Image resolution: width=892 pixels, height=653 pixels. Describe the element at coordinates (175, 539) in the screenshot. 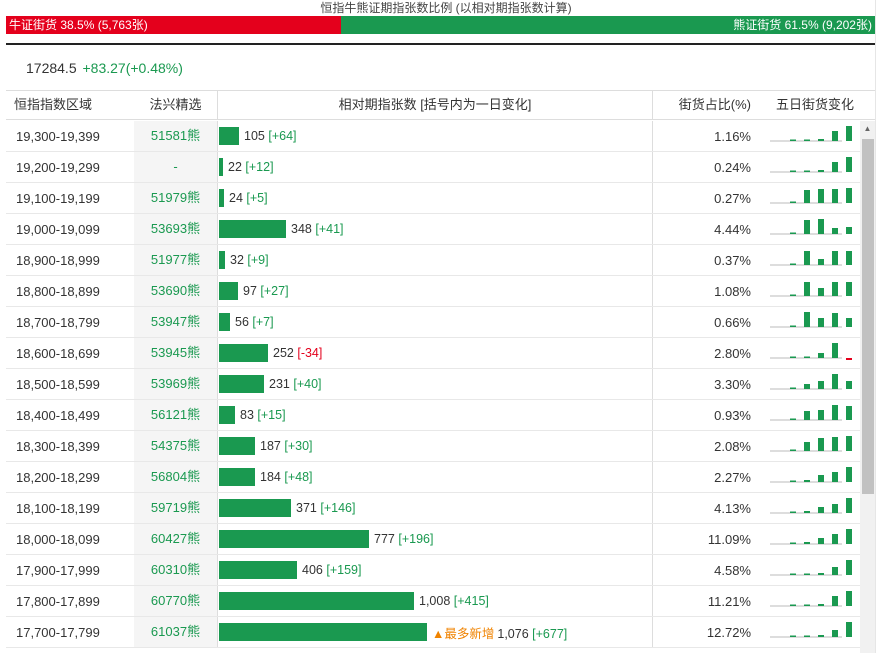

I see `pick-link: 60427熊` at that location.